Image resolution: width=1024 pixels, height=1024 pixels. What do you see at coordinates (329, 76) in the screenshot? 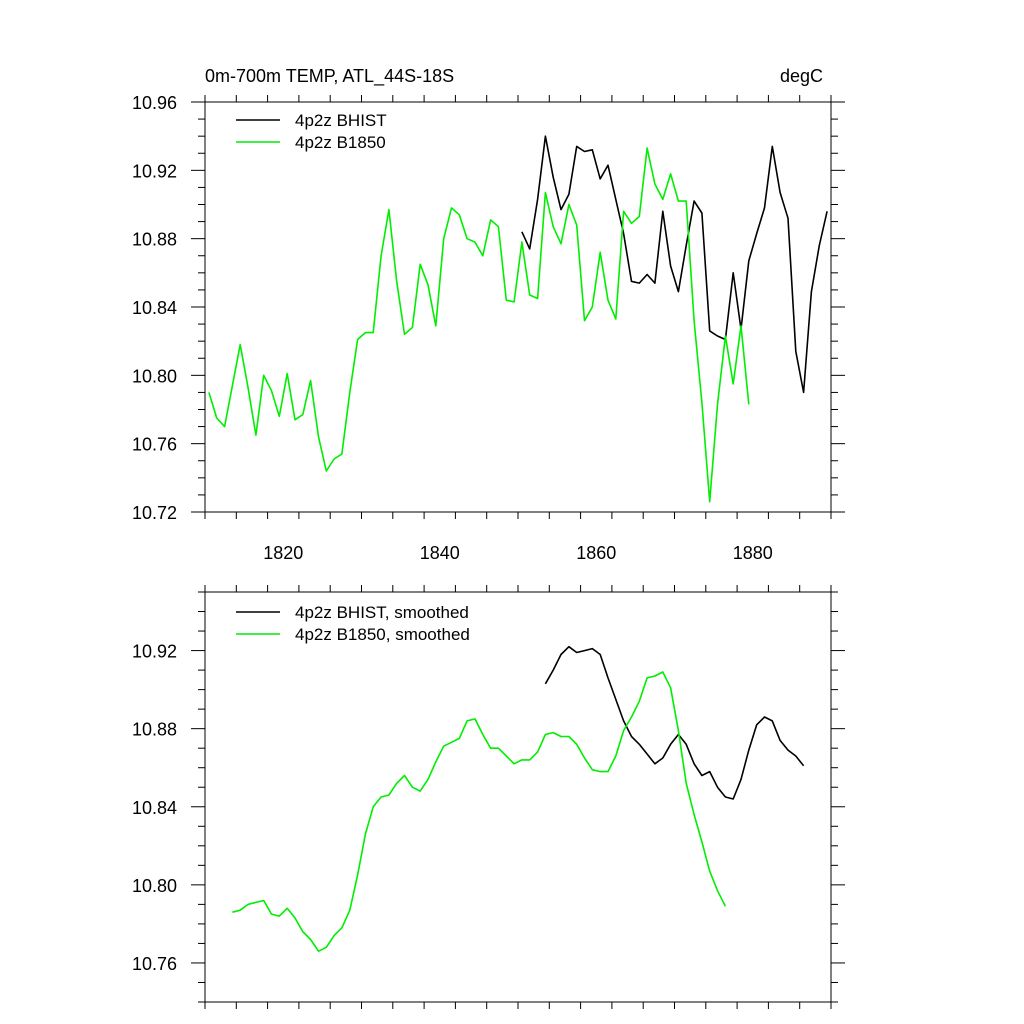
I see `chart-title: 0m-700m TEMP, ATL_44S-18S` at bounding box center [329, 76].